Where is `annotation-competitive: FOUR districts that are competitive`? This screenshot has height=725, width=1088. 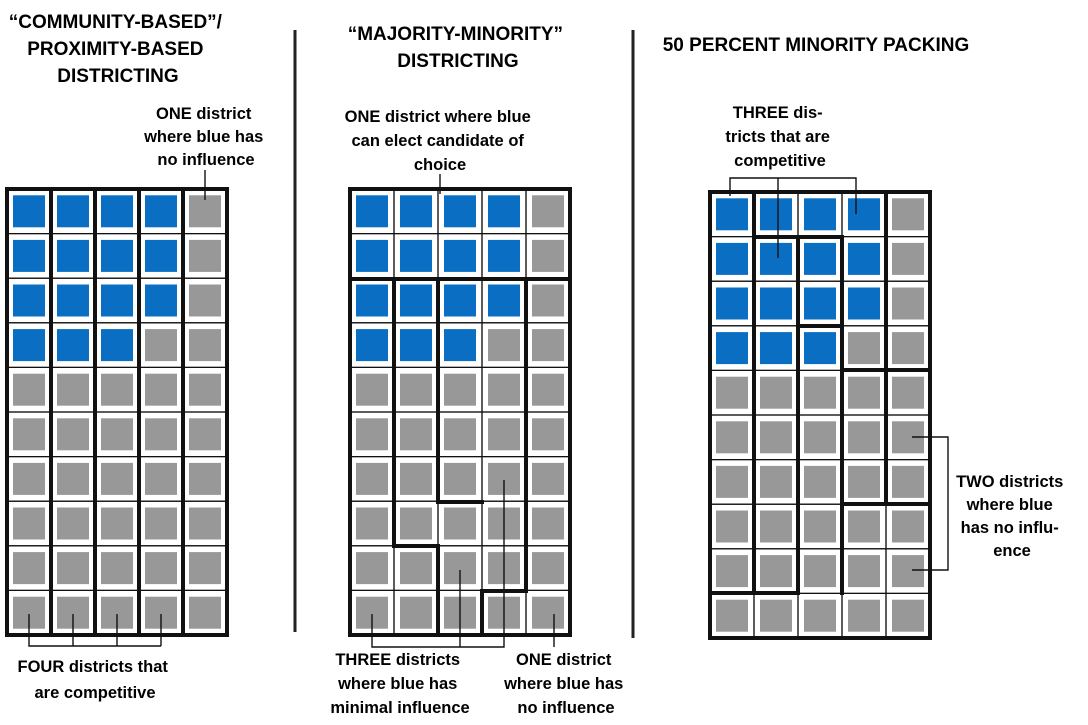 annotation-competitive: FOUR districts that are competitive is located at coordinates (95, 680).